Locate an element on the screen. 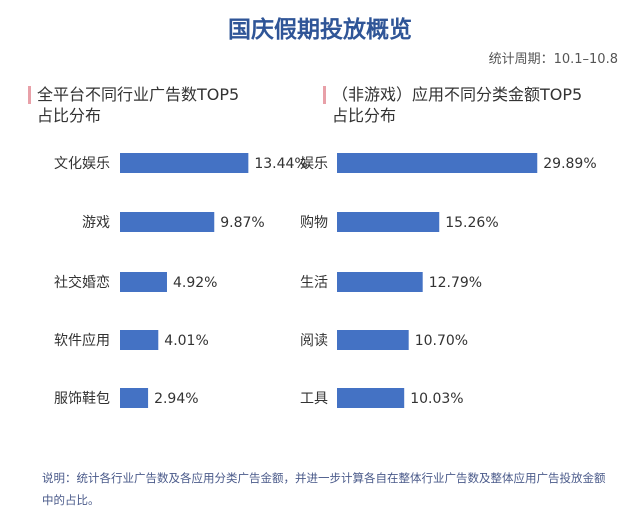 This screenshot has width=640, height=530. right-chart-title-line2: 占比分布 is located at coordinates (364, 115).